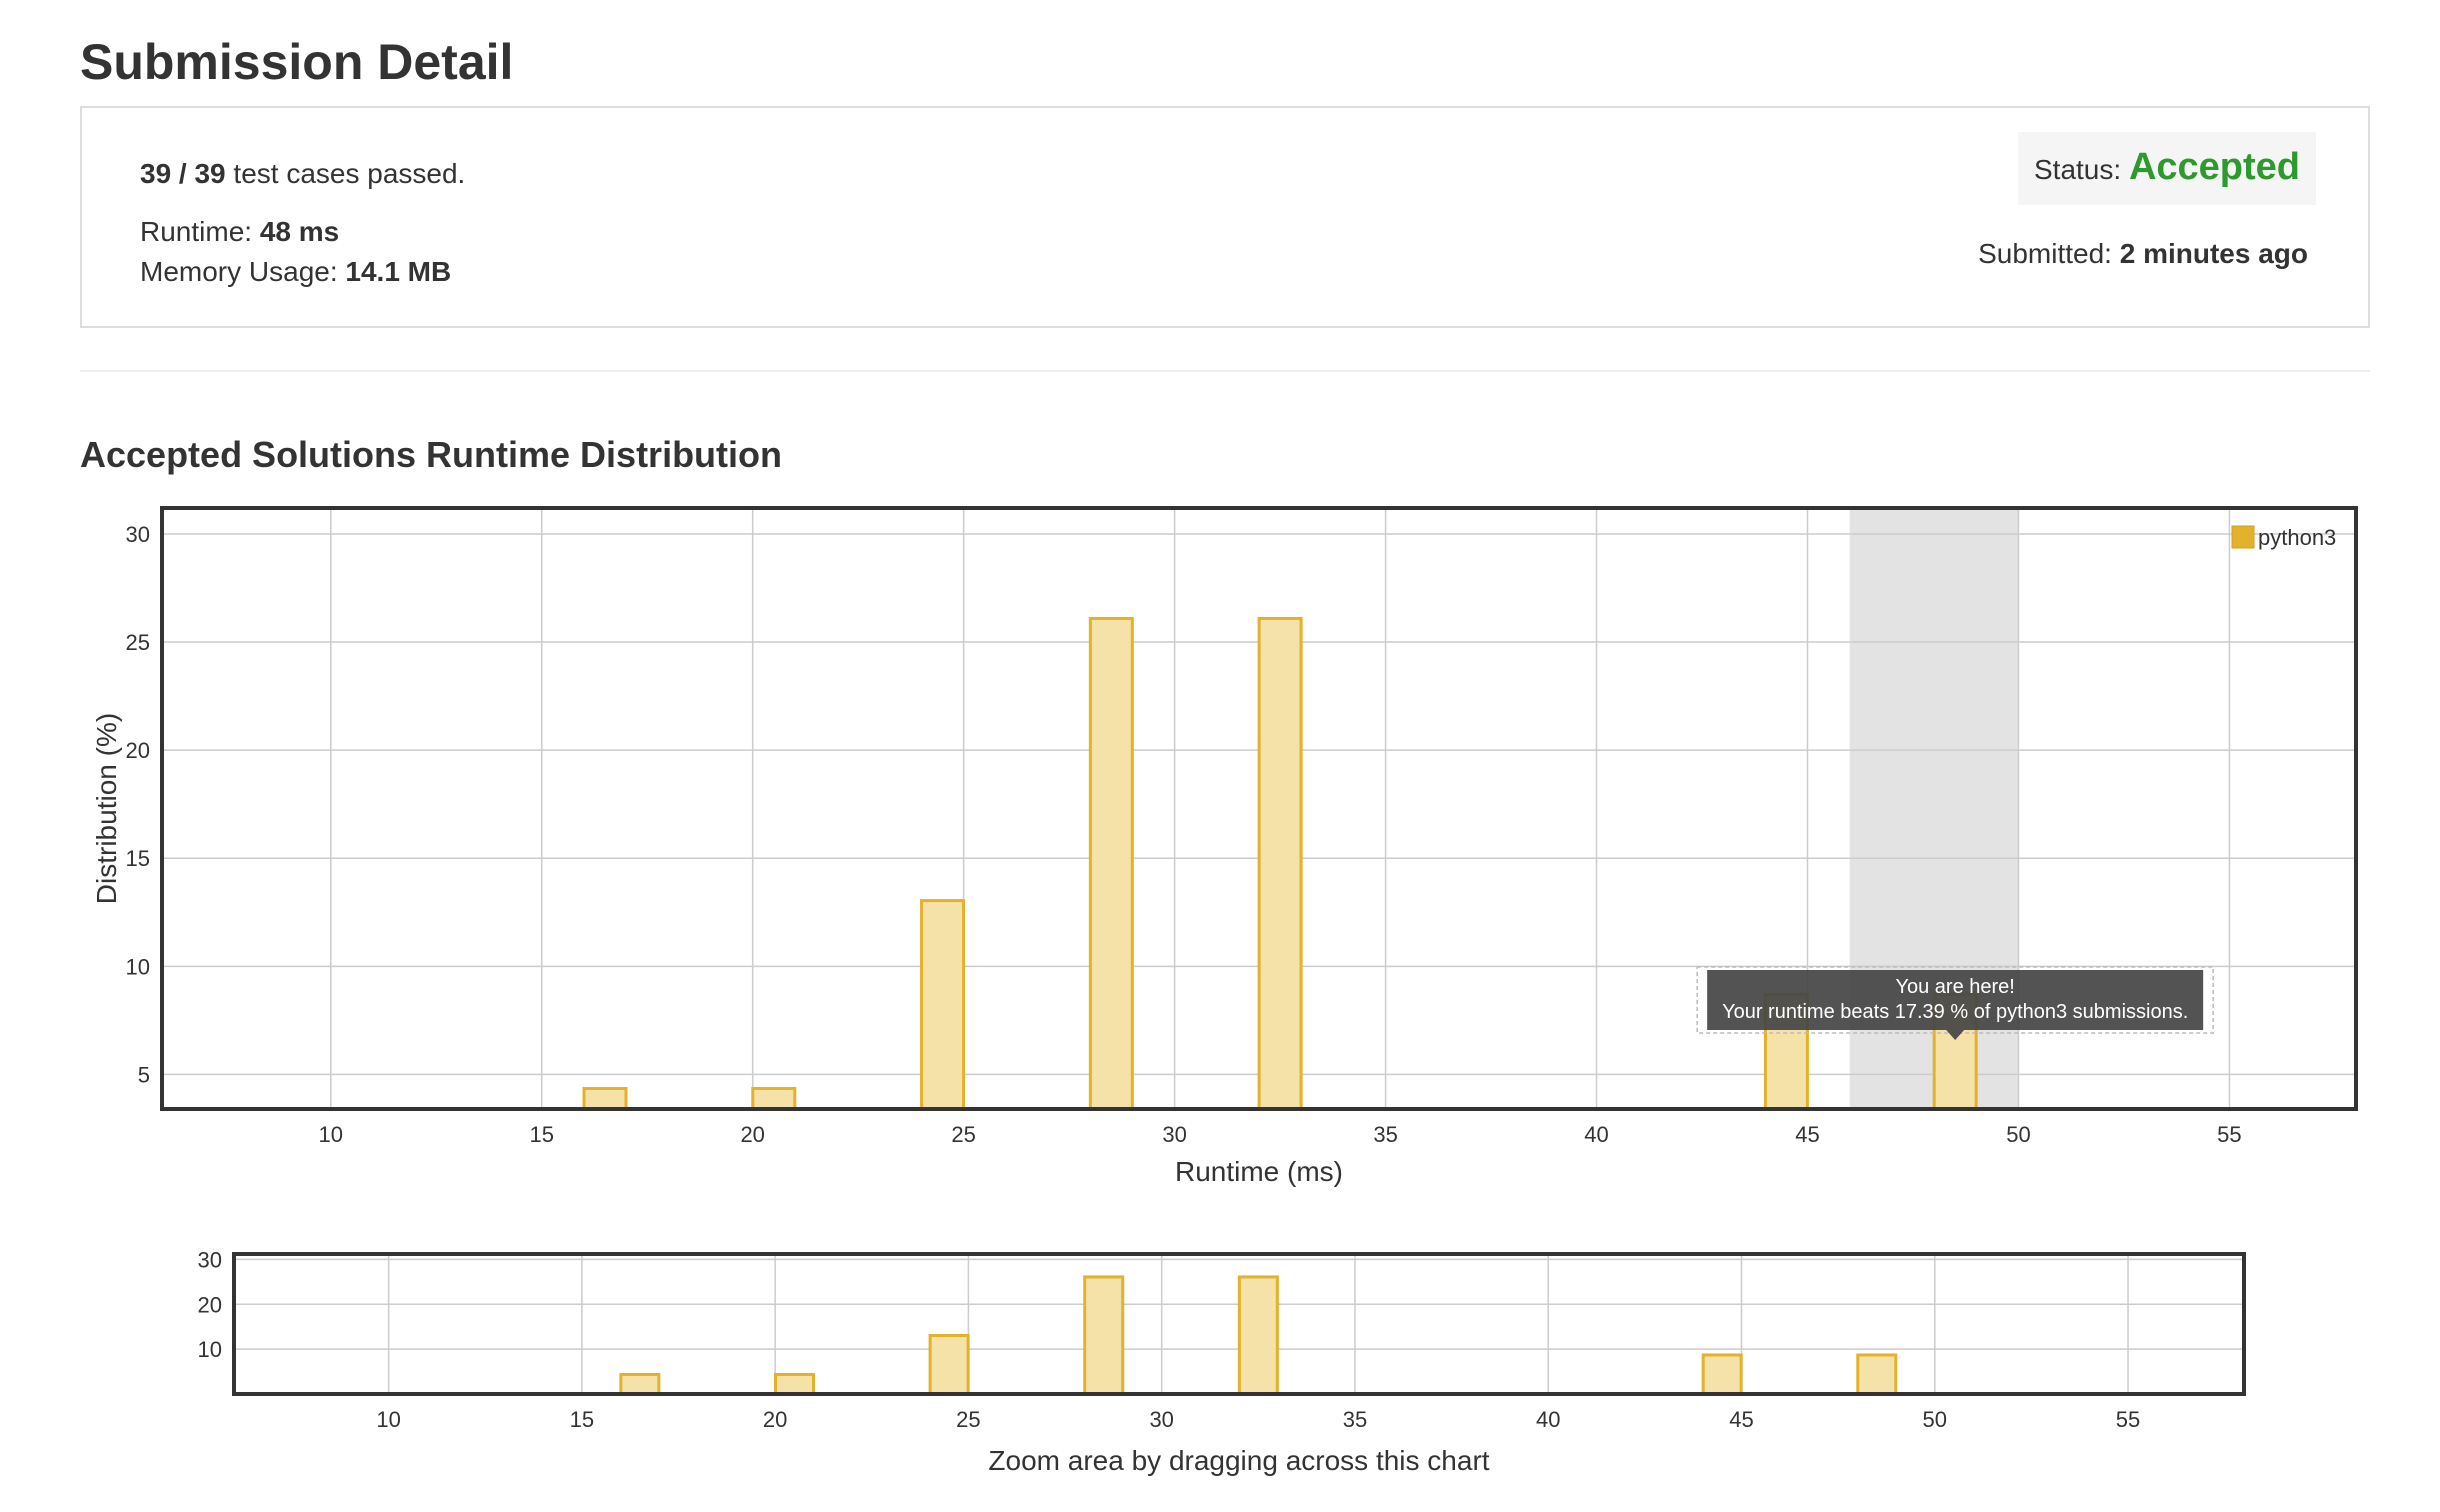 The height and width of the screenshot is (1512, 2440). Describe the element at coordinates (431, 454) in the screenshot. I see `runtime-distribution-title: Accepted Solutions Runtime Distribution` at that location.